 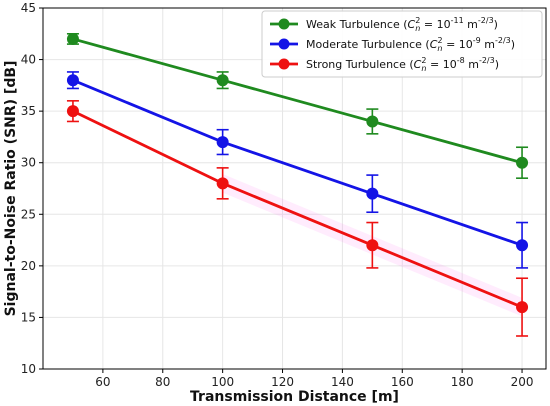 I want to click on x-tick-label: 60, so click(x=102, y=382).